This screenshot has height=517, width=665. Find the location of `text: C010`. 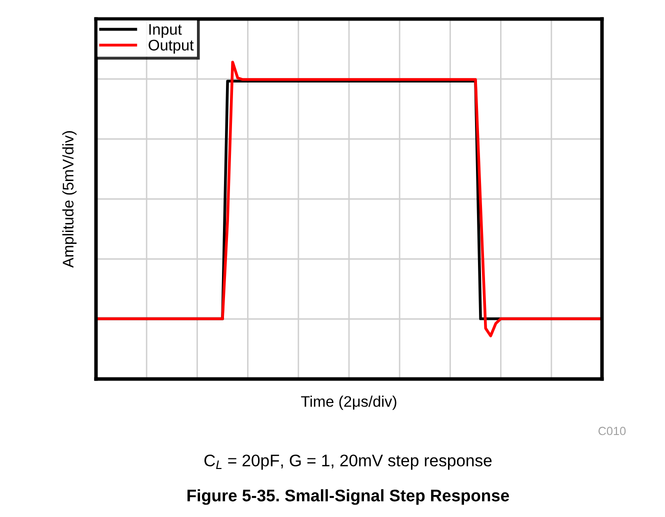

text: C010 is located at coordinates (612, 431).